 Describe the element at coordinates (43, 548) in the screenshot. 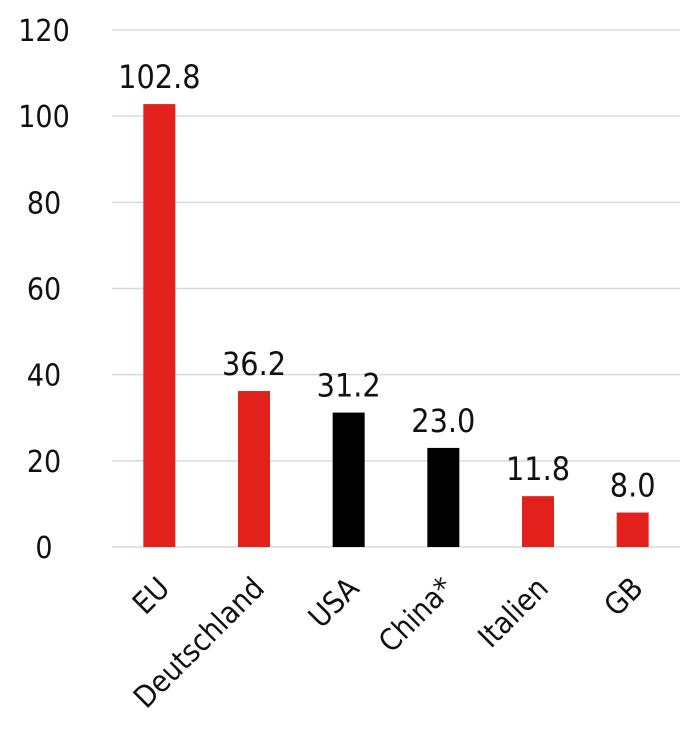

I see `y-tick-label: 0` at that location.